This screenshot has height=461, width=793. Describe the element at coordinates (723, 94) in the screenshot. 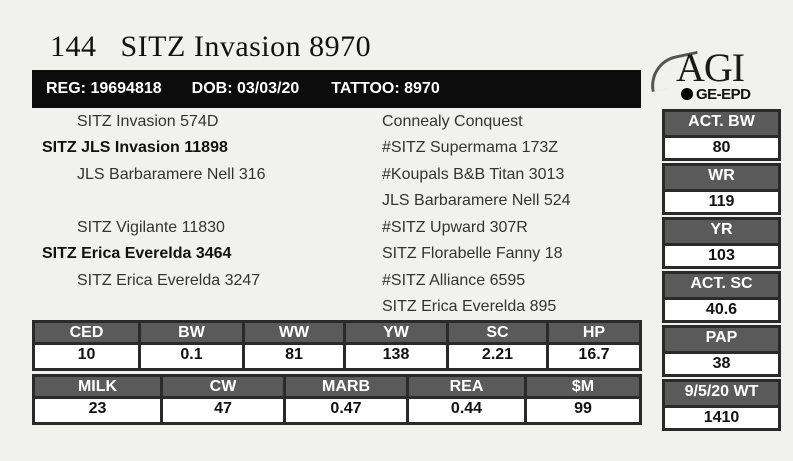

I see `logo-ge-text: GE-EPD` at that location.